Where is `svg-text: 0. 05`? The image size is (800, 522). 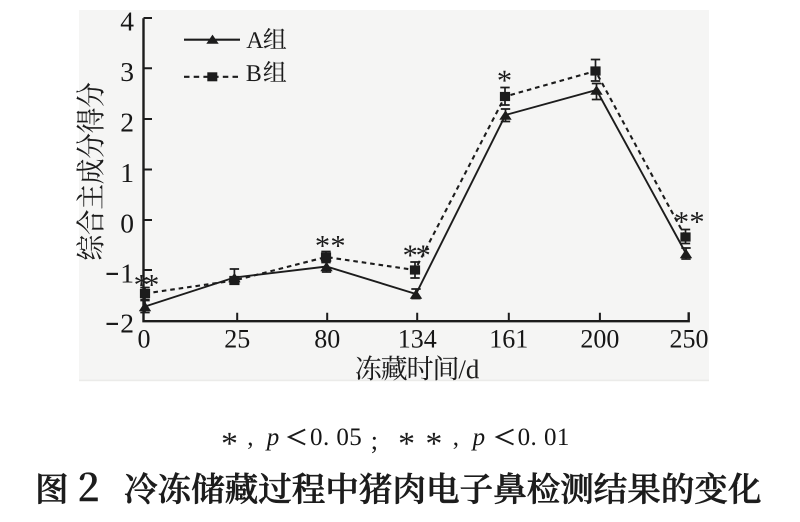
svg-text: 0. 05 is located at coordinates (336, 437).